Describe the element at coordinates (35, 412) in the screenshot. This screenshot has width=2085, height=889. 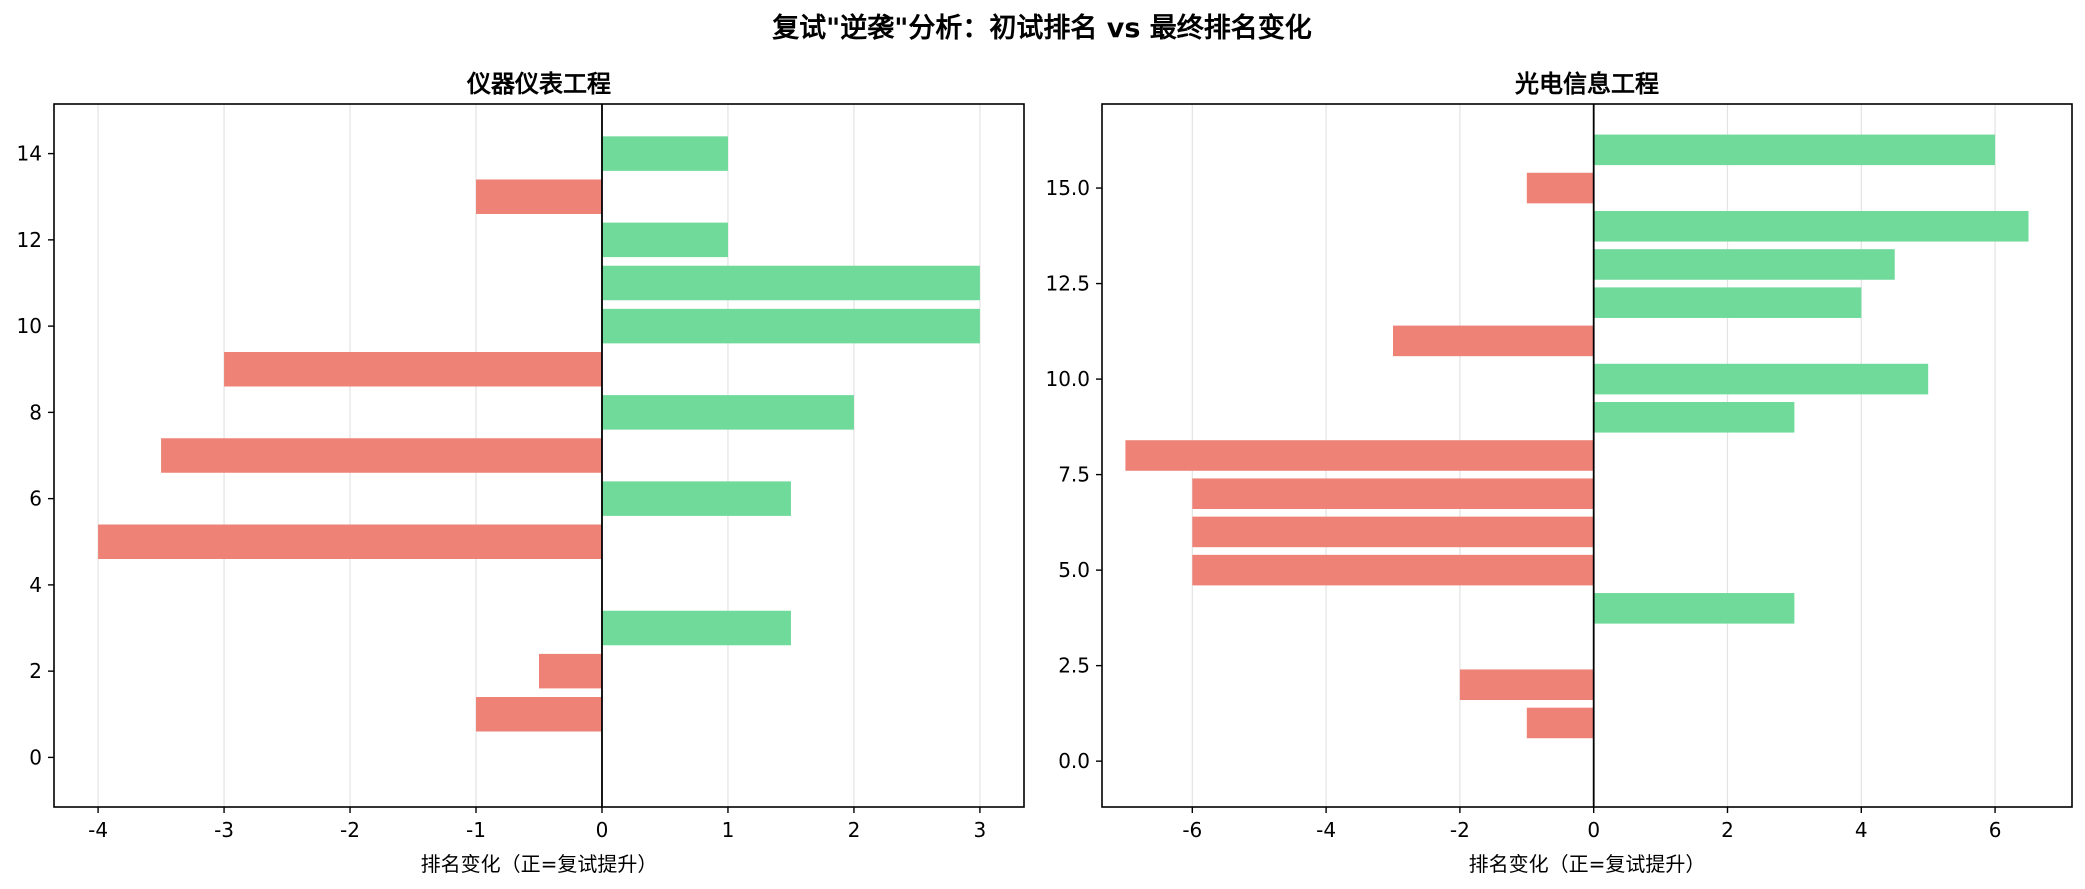
I see `left-chart-y-tick-label: 8` at that location.